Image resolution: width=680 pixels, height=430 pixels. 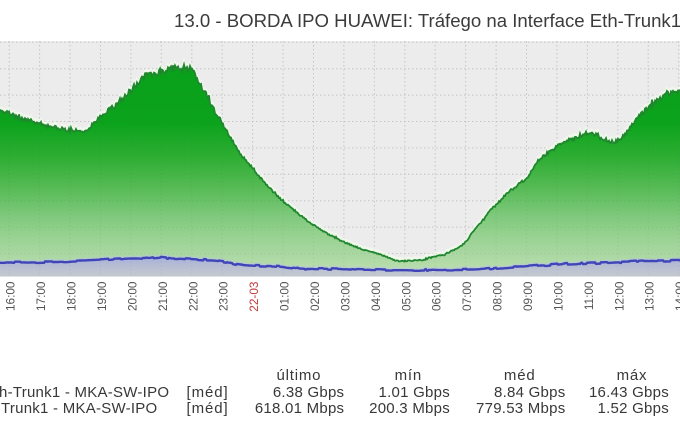 I want to click on svg-text: 16:00, so click(x=11, y=296).